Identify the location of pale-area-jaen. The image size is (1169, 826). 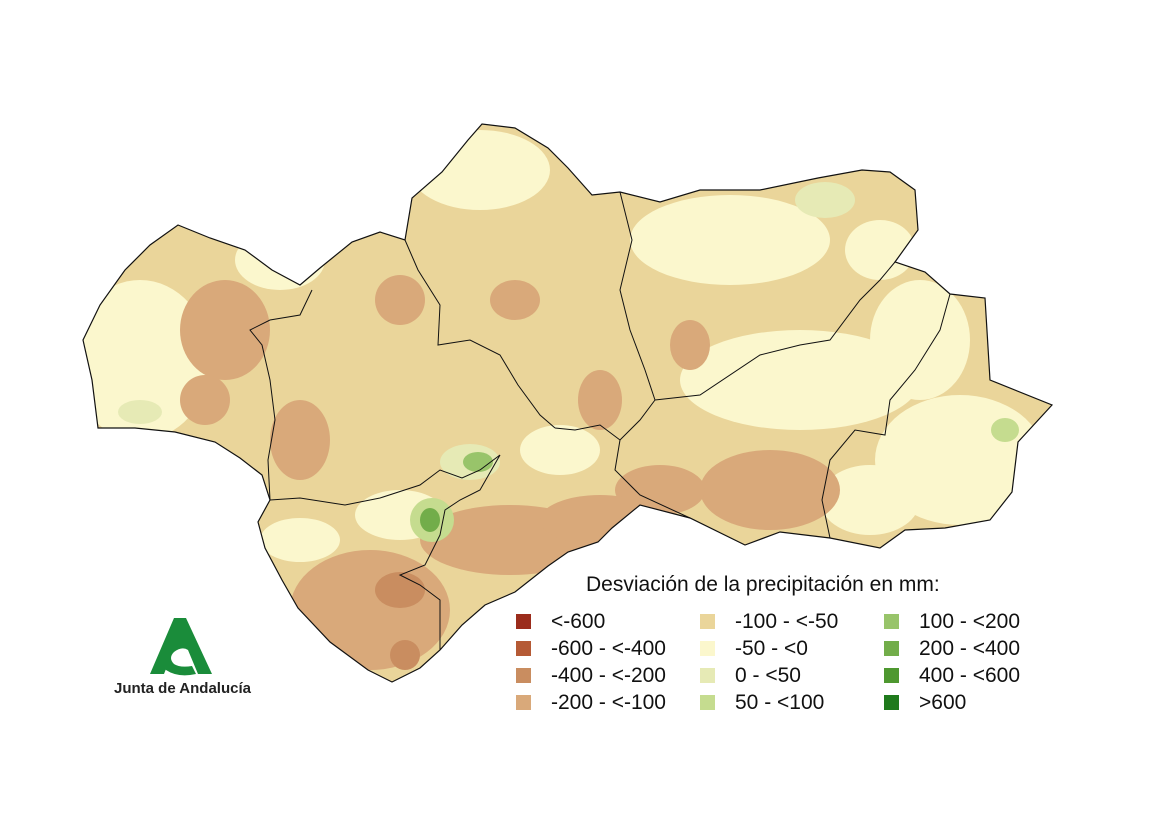
(730, 240).